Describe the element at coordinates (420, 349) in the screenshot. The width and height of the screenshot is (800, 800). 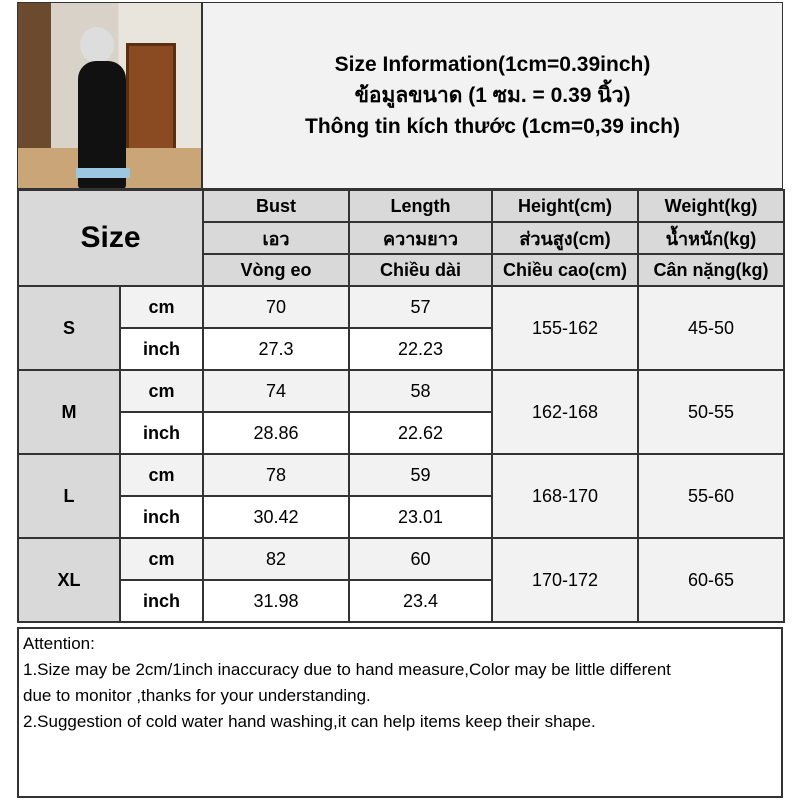
I see `length-inch: 22.23` at that location.